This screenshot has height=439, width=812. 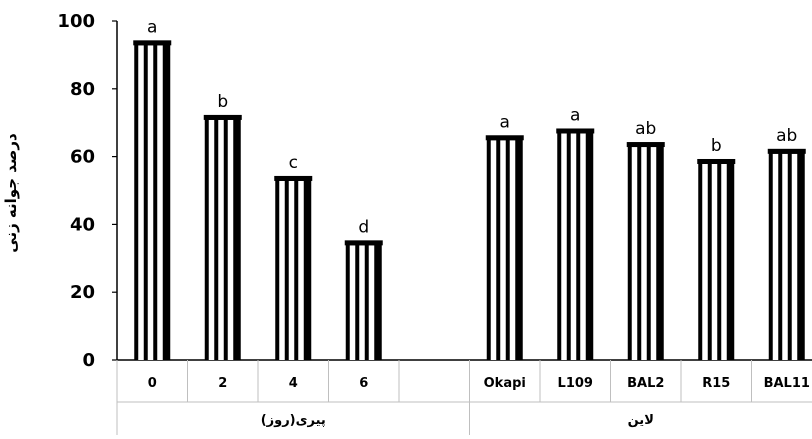 What do you see at coordinates (363, 227) in the screenshot?
I see `data-label: d` at bounding box center [363, 227].